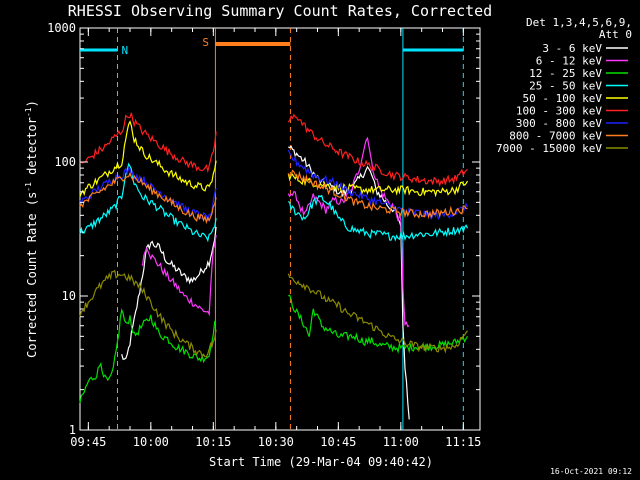 Image resolution: width=640 pixels, height=480 pixels. I want to click on x-tick-label: 10:00, so click(151, 442).